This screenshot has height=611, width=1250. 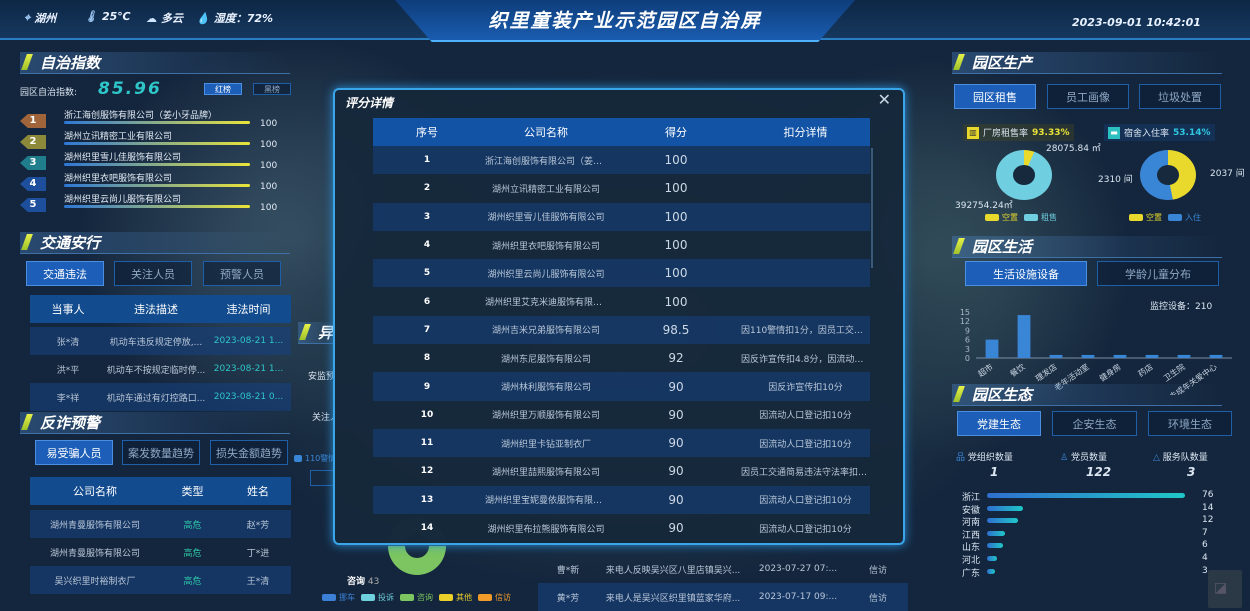 What do you see at coordinates (1205, 570) in the screenshot?
I see `province-value: 3` at bounding box center [1205, 570].